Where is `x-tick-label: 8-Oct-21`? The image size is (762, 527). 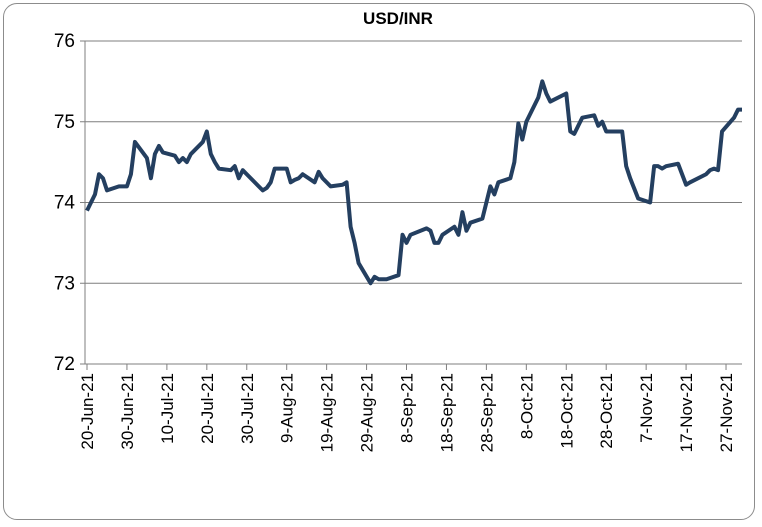 x-tick-label: 8-Oct-21 is located at coordinates (526, 406).